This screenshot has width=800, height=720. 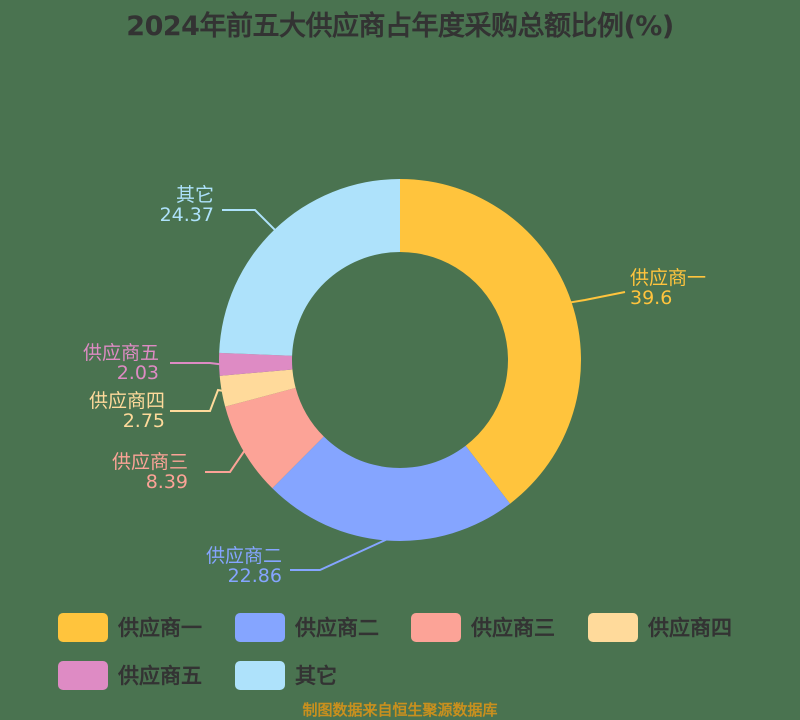 I want to click on slice-label-value: 2.03, so click(x=137, y=373).